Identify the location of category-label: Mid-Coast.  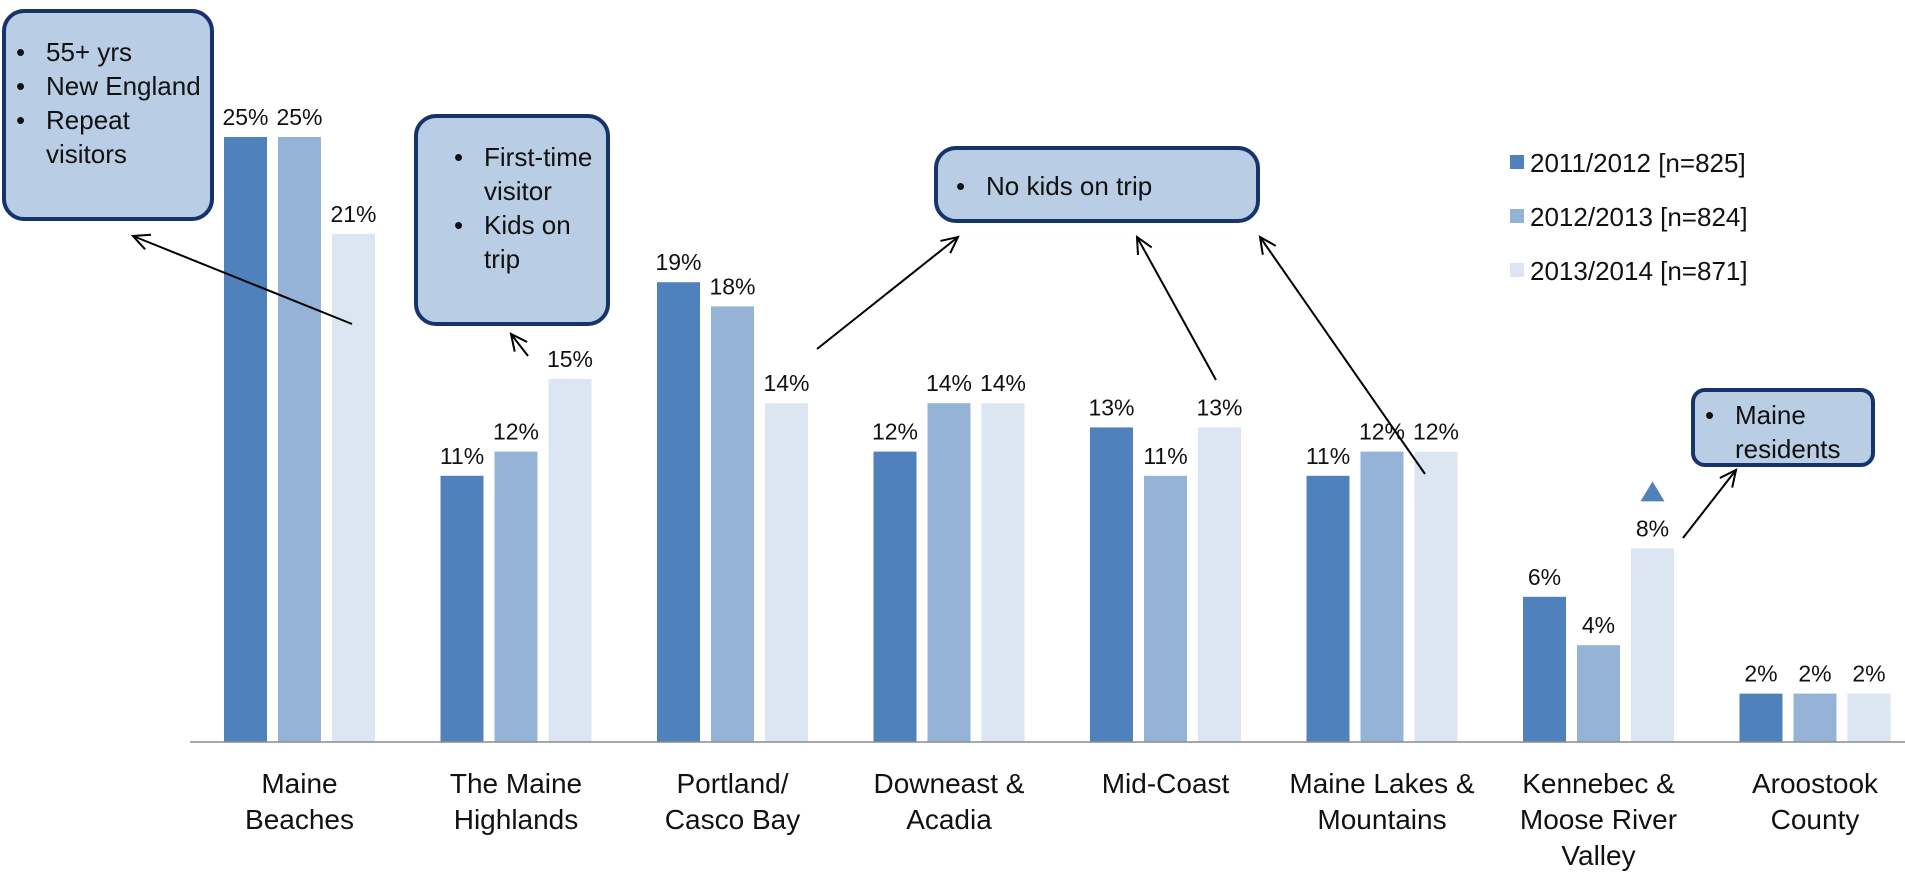
(1166, 783).